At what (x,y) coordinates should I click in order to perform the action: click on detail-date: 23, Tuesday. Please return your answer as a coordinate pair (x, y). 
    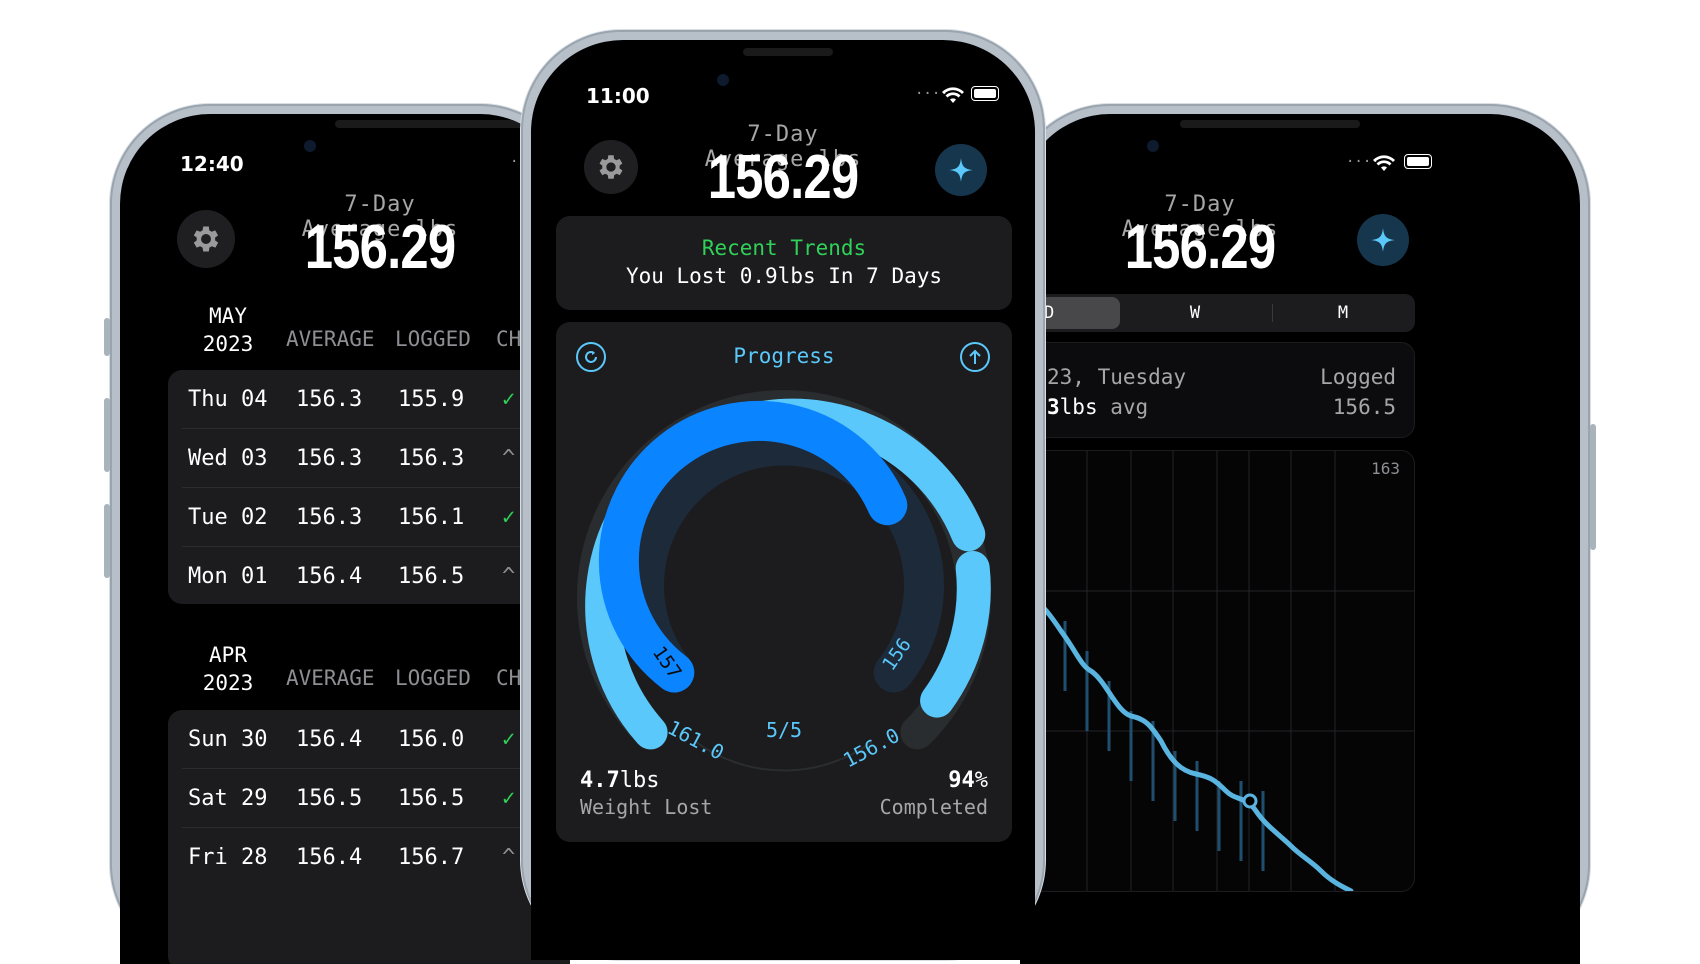
    Looking at the image, I should click on (1117, 377).